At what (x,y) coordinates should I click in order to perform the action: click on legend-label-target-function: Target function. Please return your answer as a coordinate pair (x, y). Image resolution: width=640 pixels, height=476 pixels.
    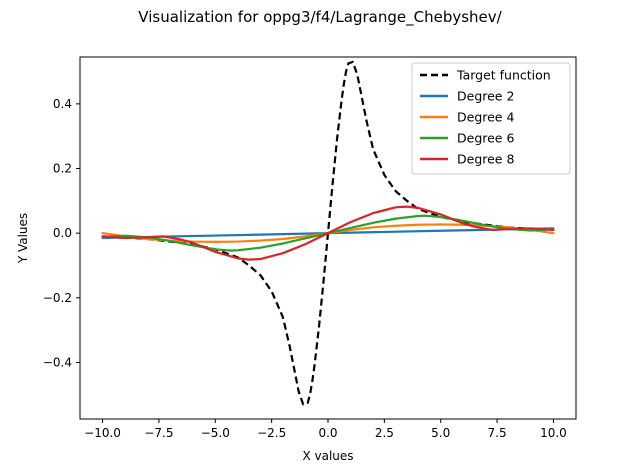
    Looking at the image, I should click on (503, 75).